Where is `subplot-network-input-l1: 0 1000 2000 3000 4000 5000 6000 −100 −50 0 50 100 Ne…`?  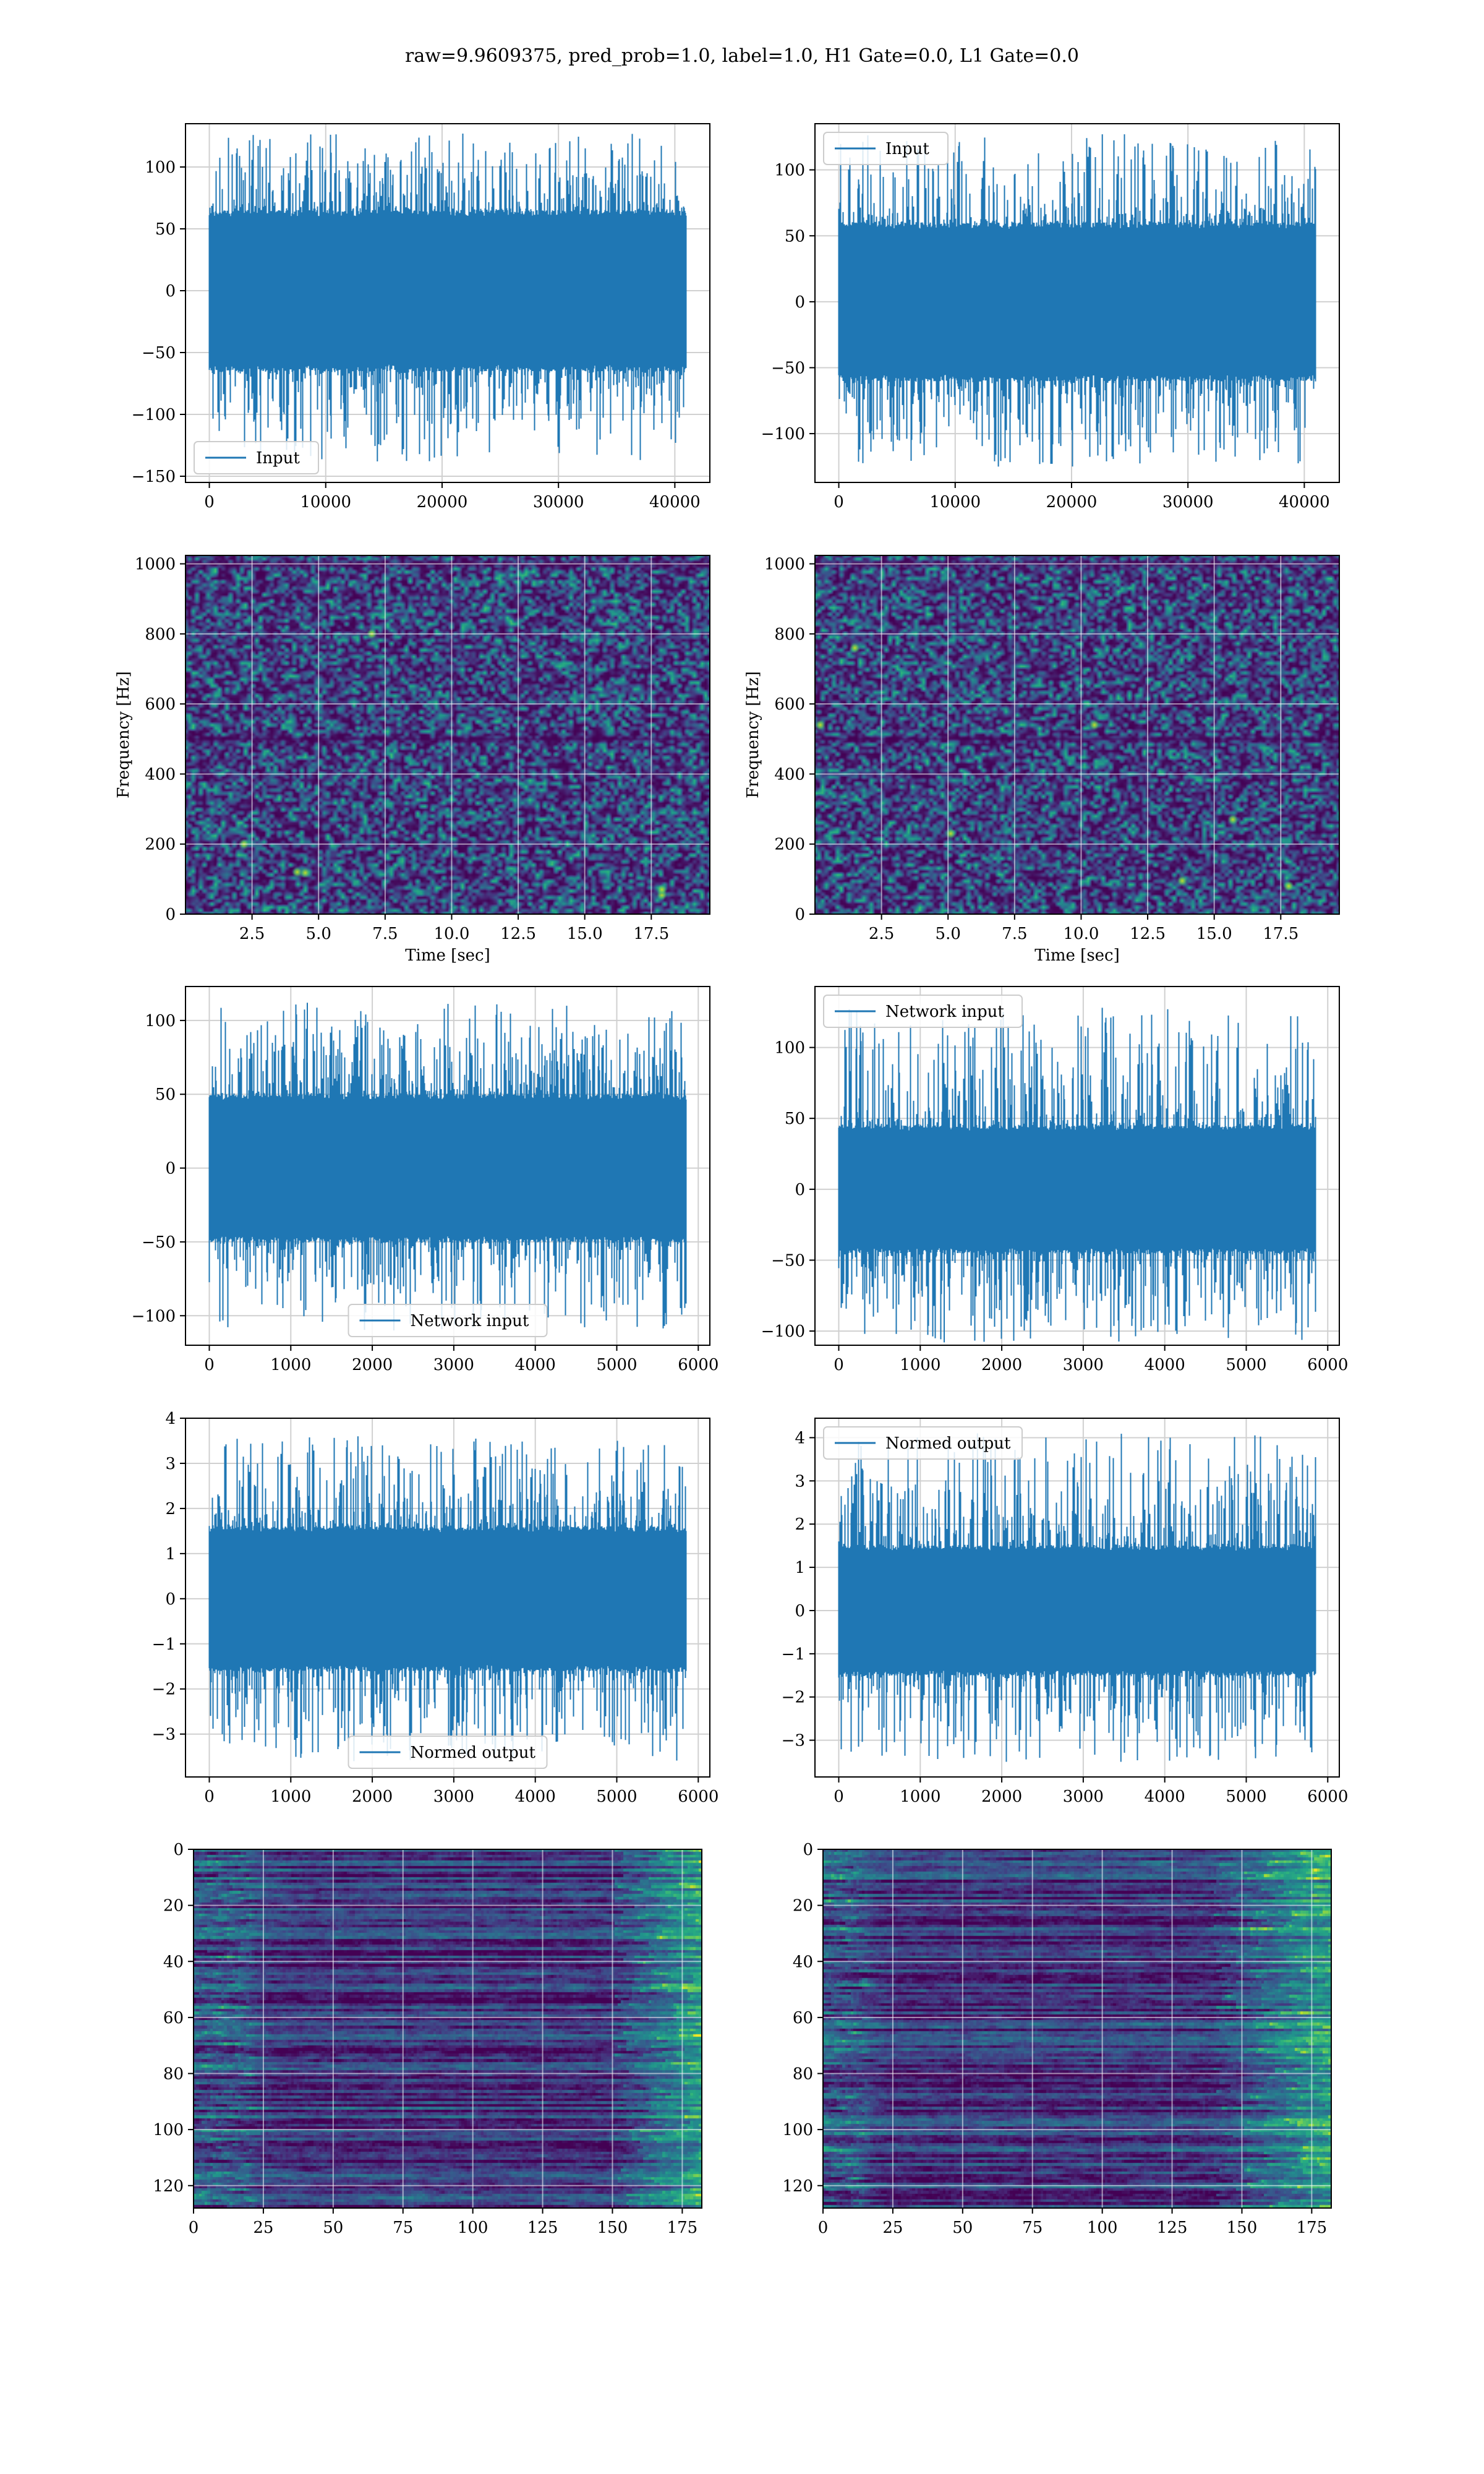
subplot-network-input-l1: 0 1000 2000 3000 4000 5000 6000 −100 −50 0 50 100 Ne… is located at coordinates (1054, 1180).